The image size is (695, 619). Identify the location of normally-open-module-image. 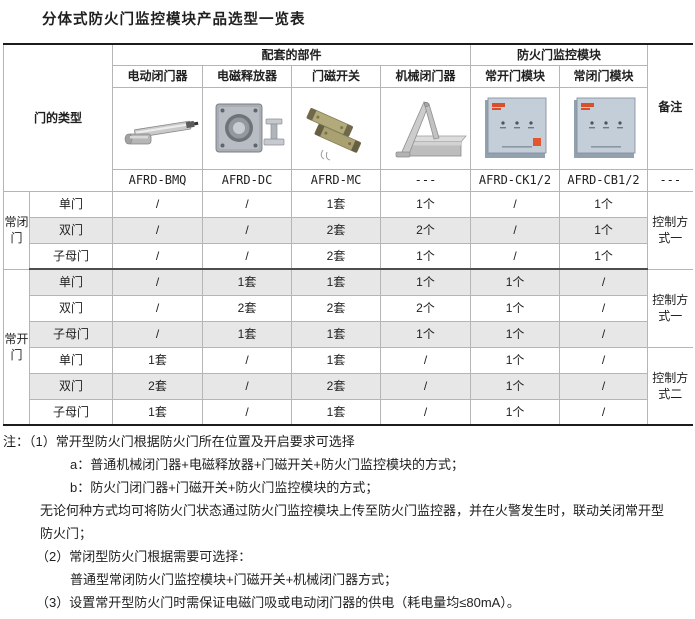
(516, 127).